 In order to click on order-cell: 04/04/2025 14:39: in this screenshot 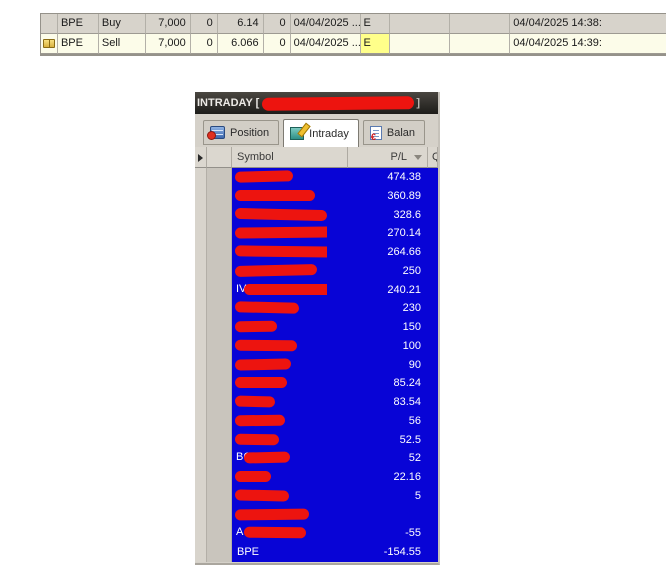, I will do `click(588, 44)`.